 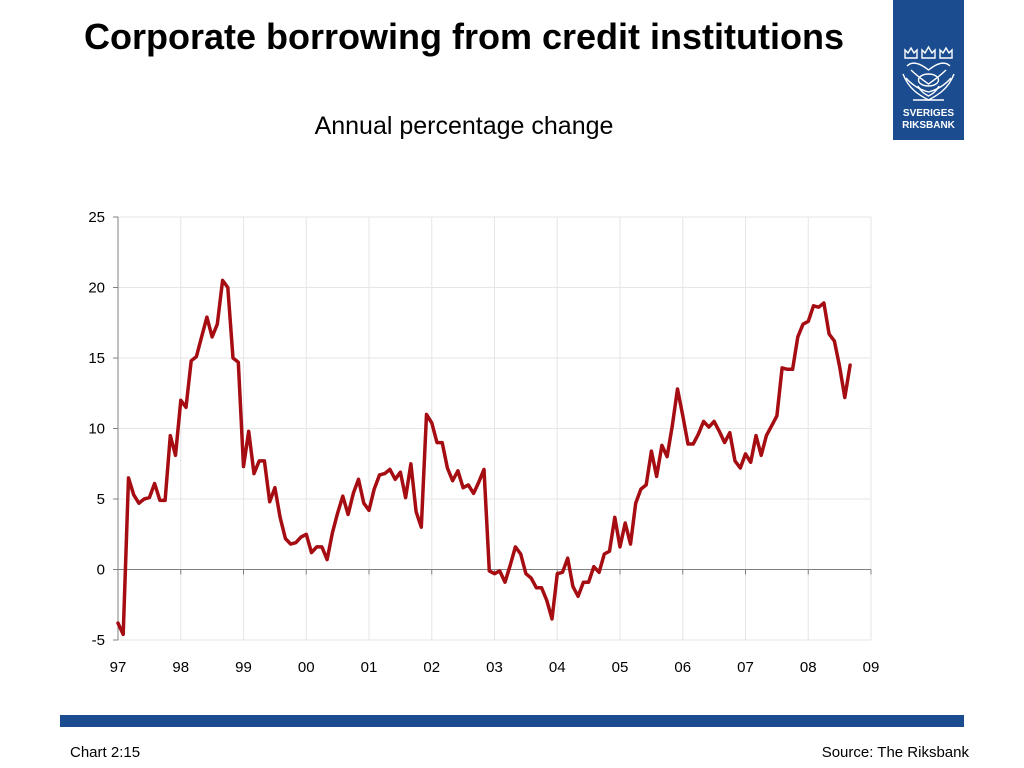 I want to click on x-tick-label: 05, so click(x=620, y=667).